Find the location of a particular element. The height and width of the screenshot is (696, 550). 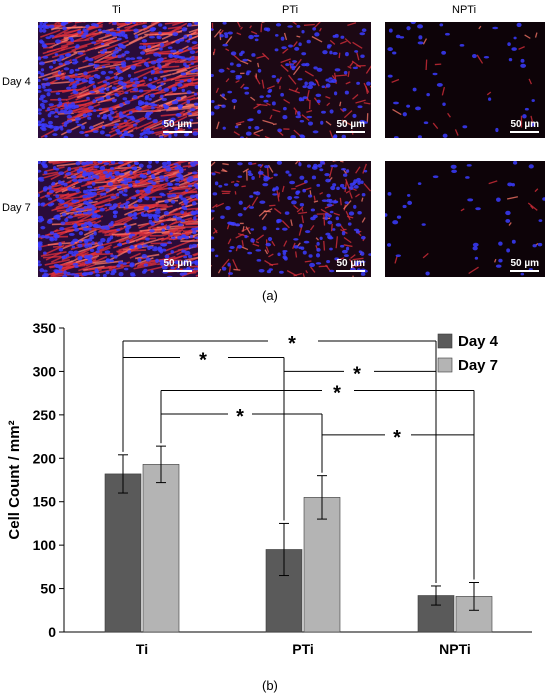

x-tick-label: PTi is located at coordinates (303, 649).